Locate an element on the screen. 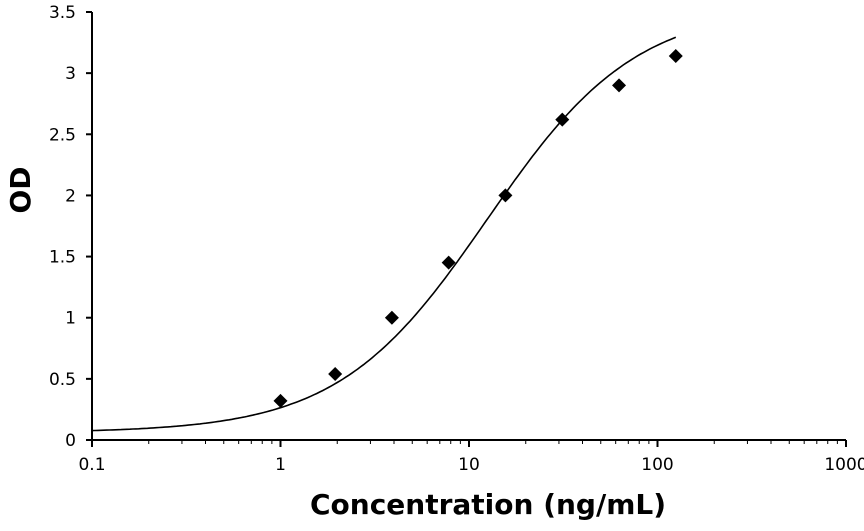 Image resolution: width=864 pixels, height=531 pixels. y-ticks: 0 0.5 1 1.5 2 2.5 3 3.5 is located at coordinates (70, 227).